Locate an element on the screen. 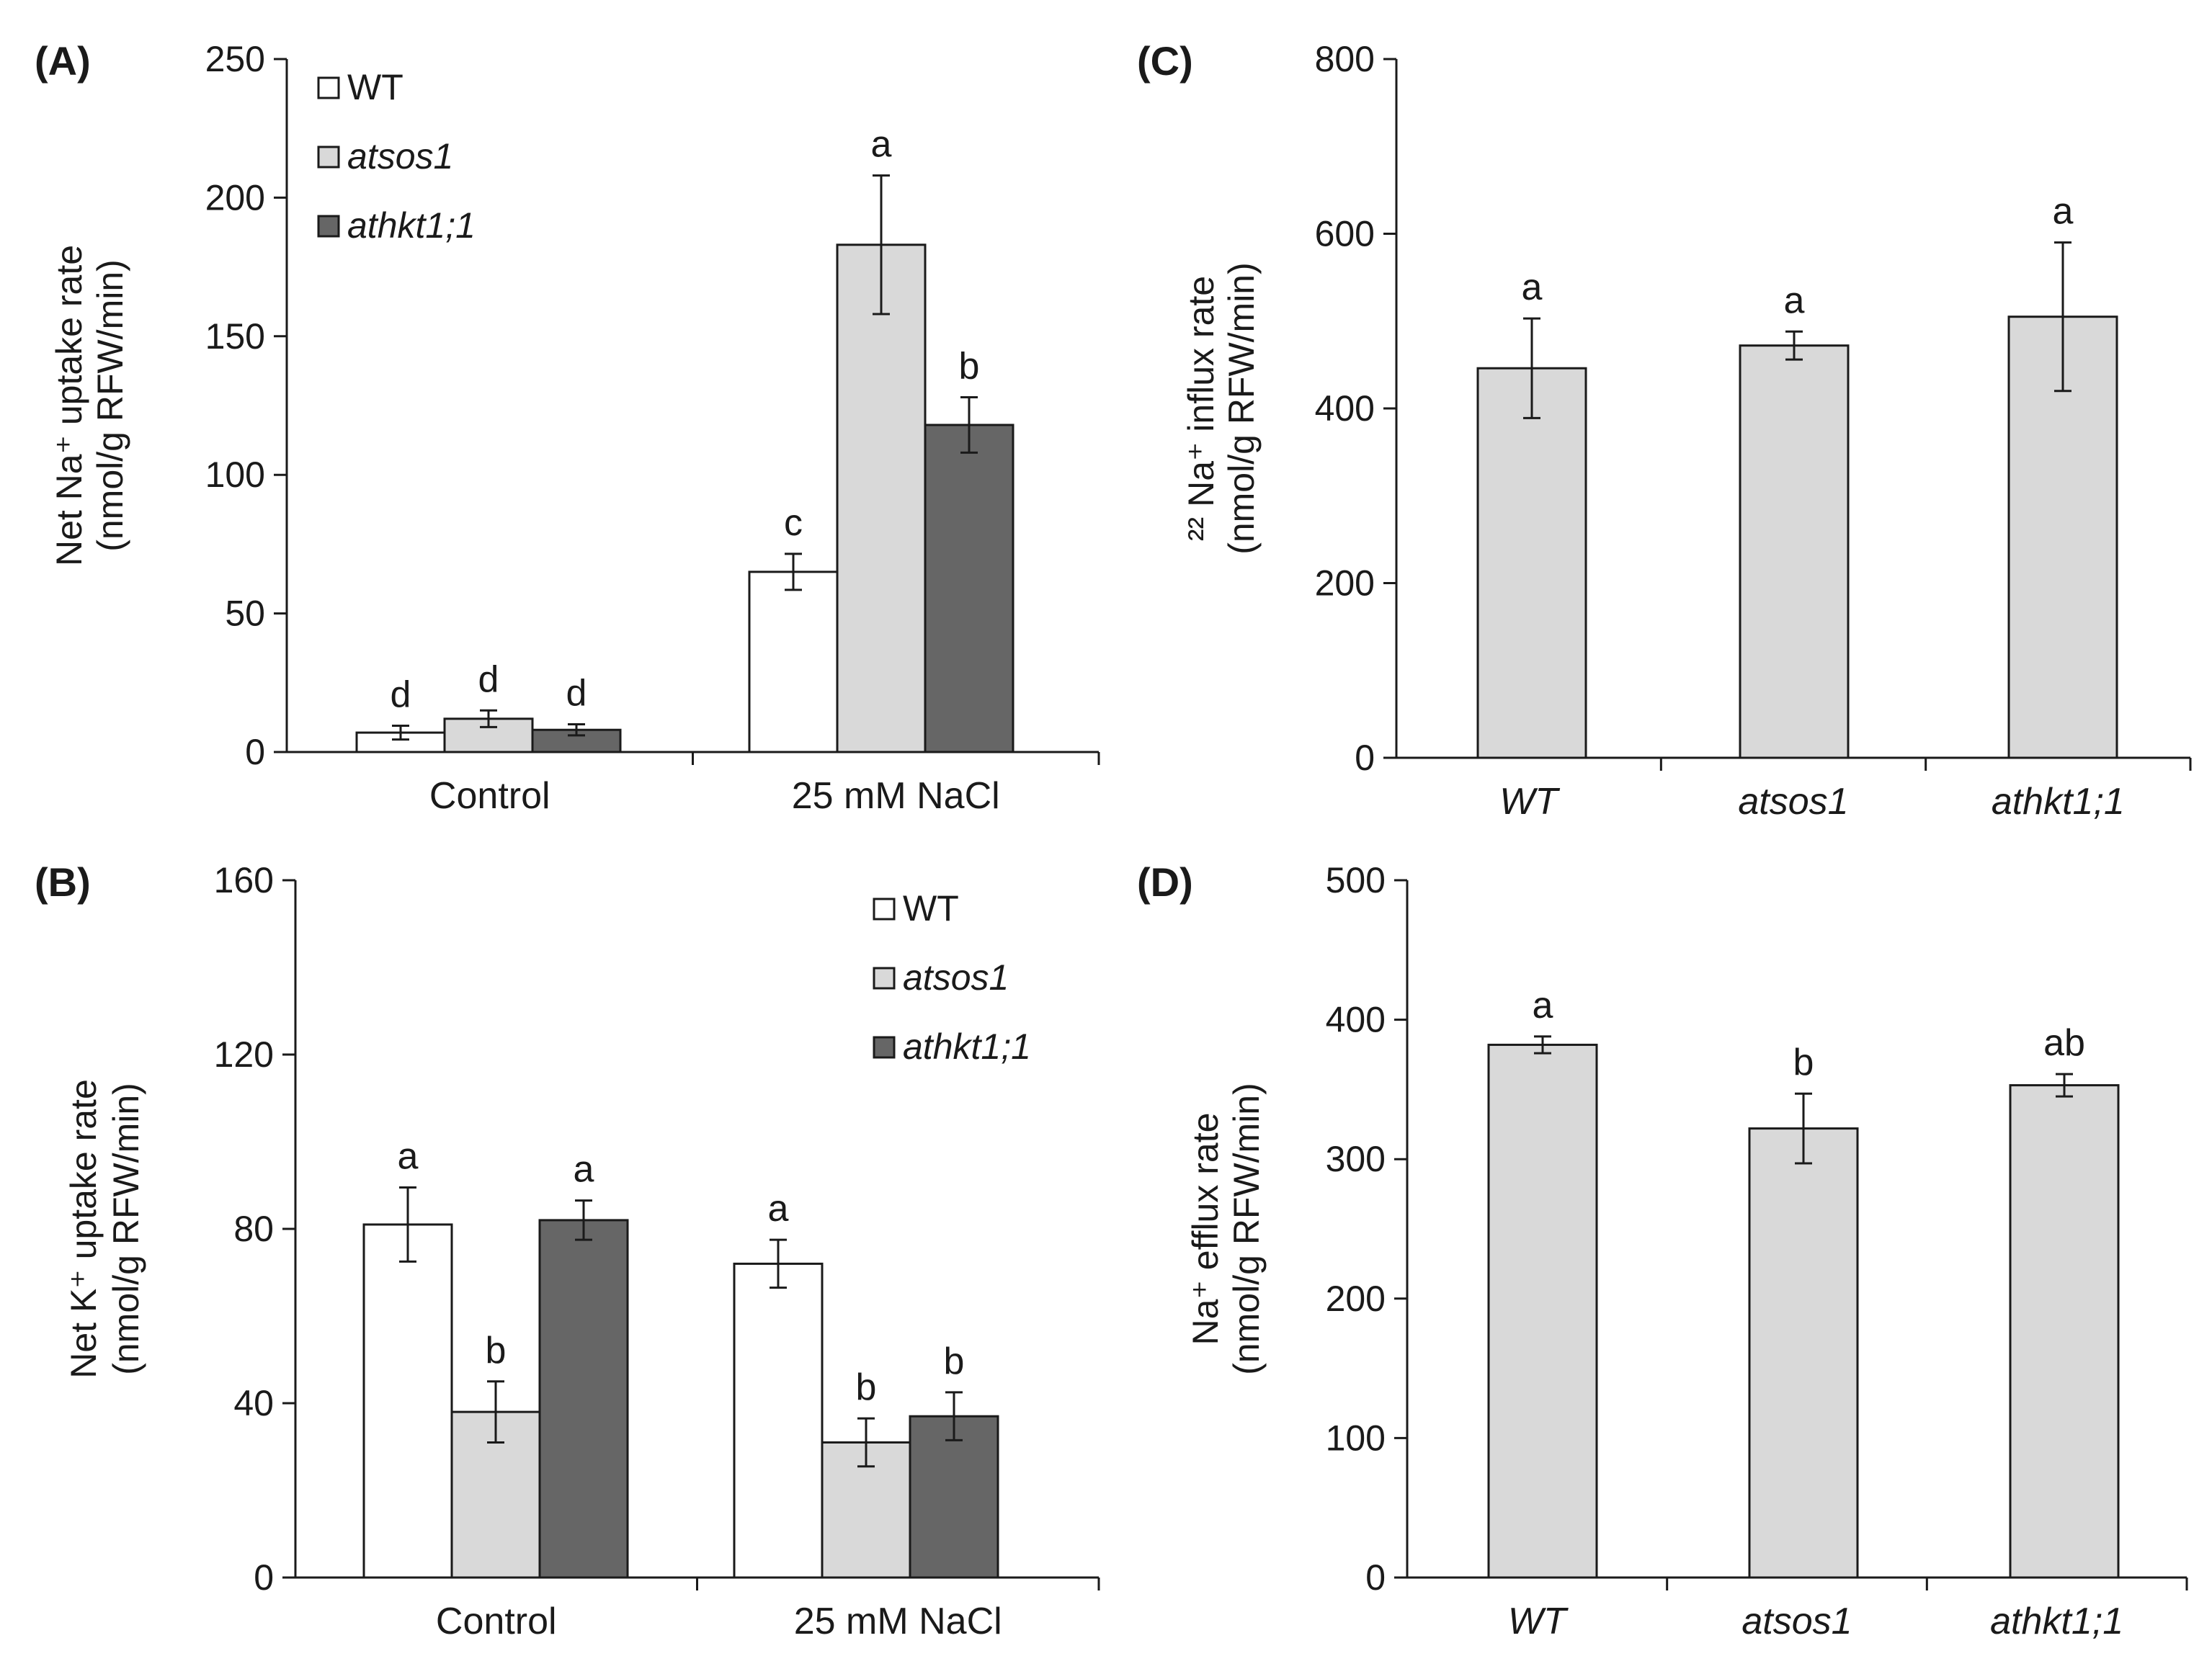 This screenshot has width=2212, height=1669. significance-label-atsos1-0: d is located at coordinates (489, 679).